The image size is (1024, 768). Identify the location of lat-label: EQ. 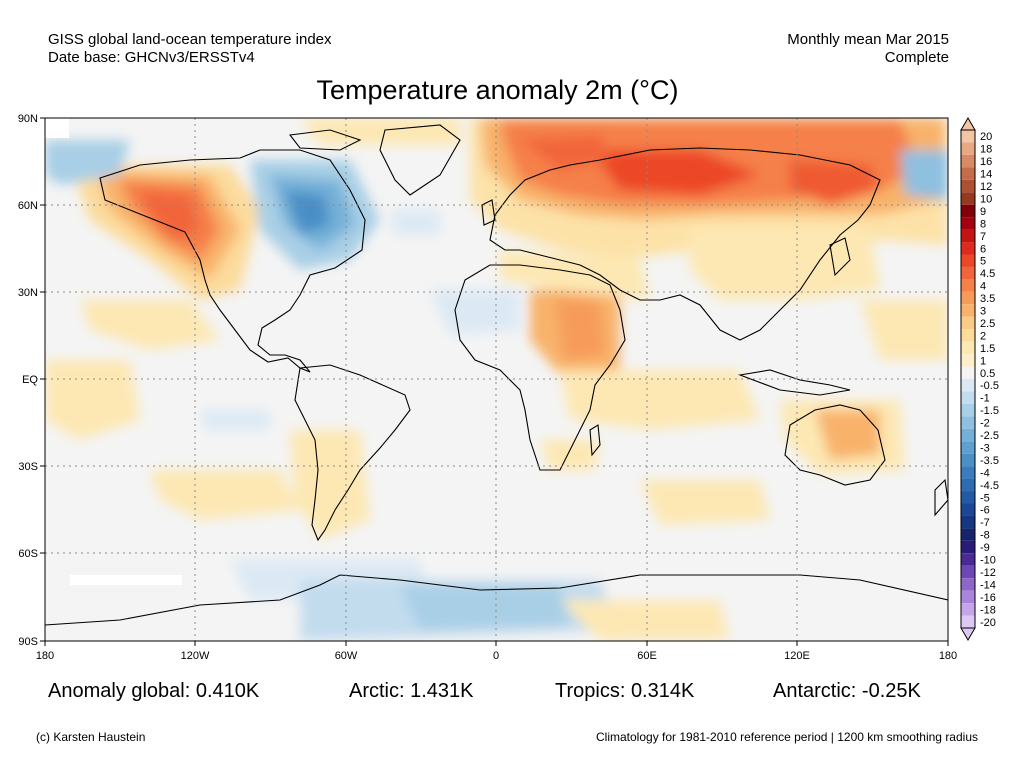
(30, 380).